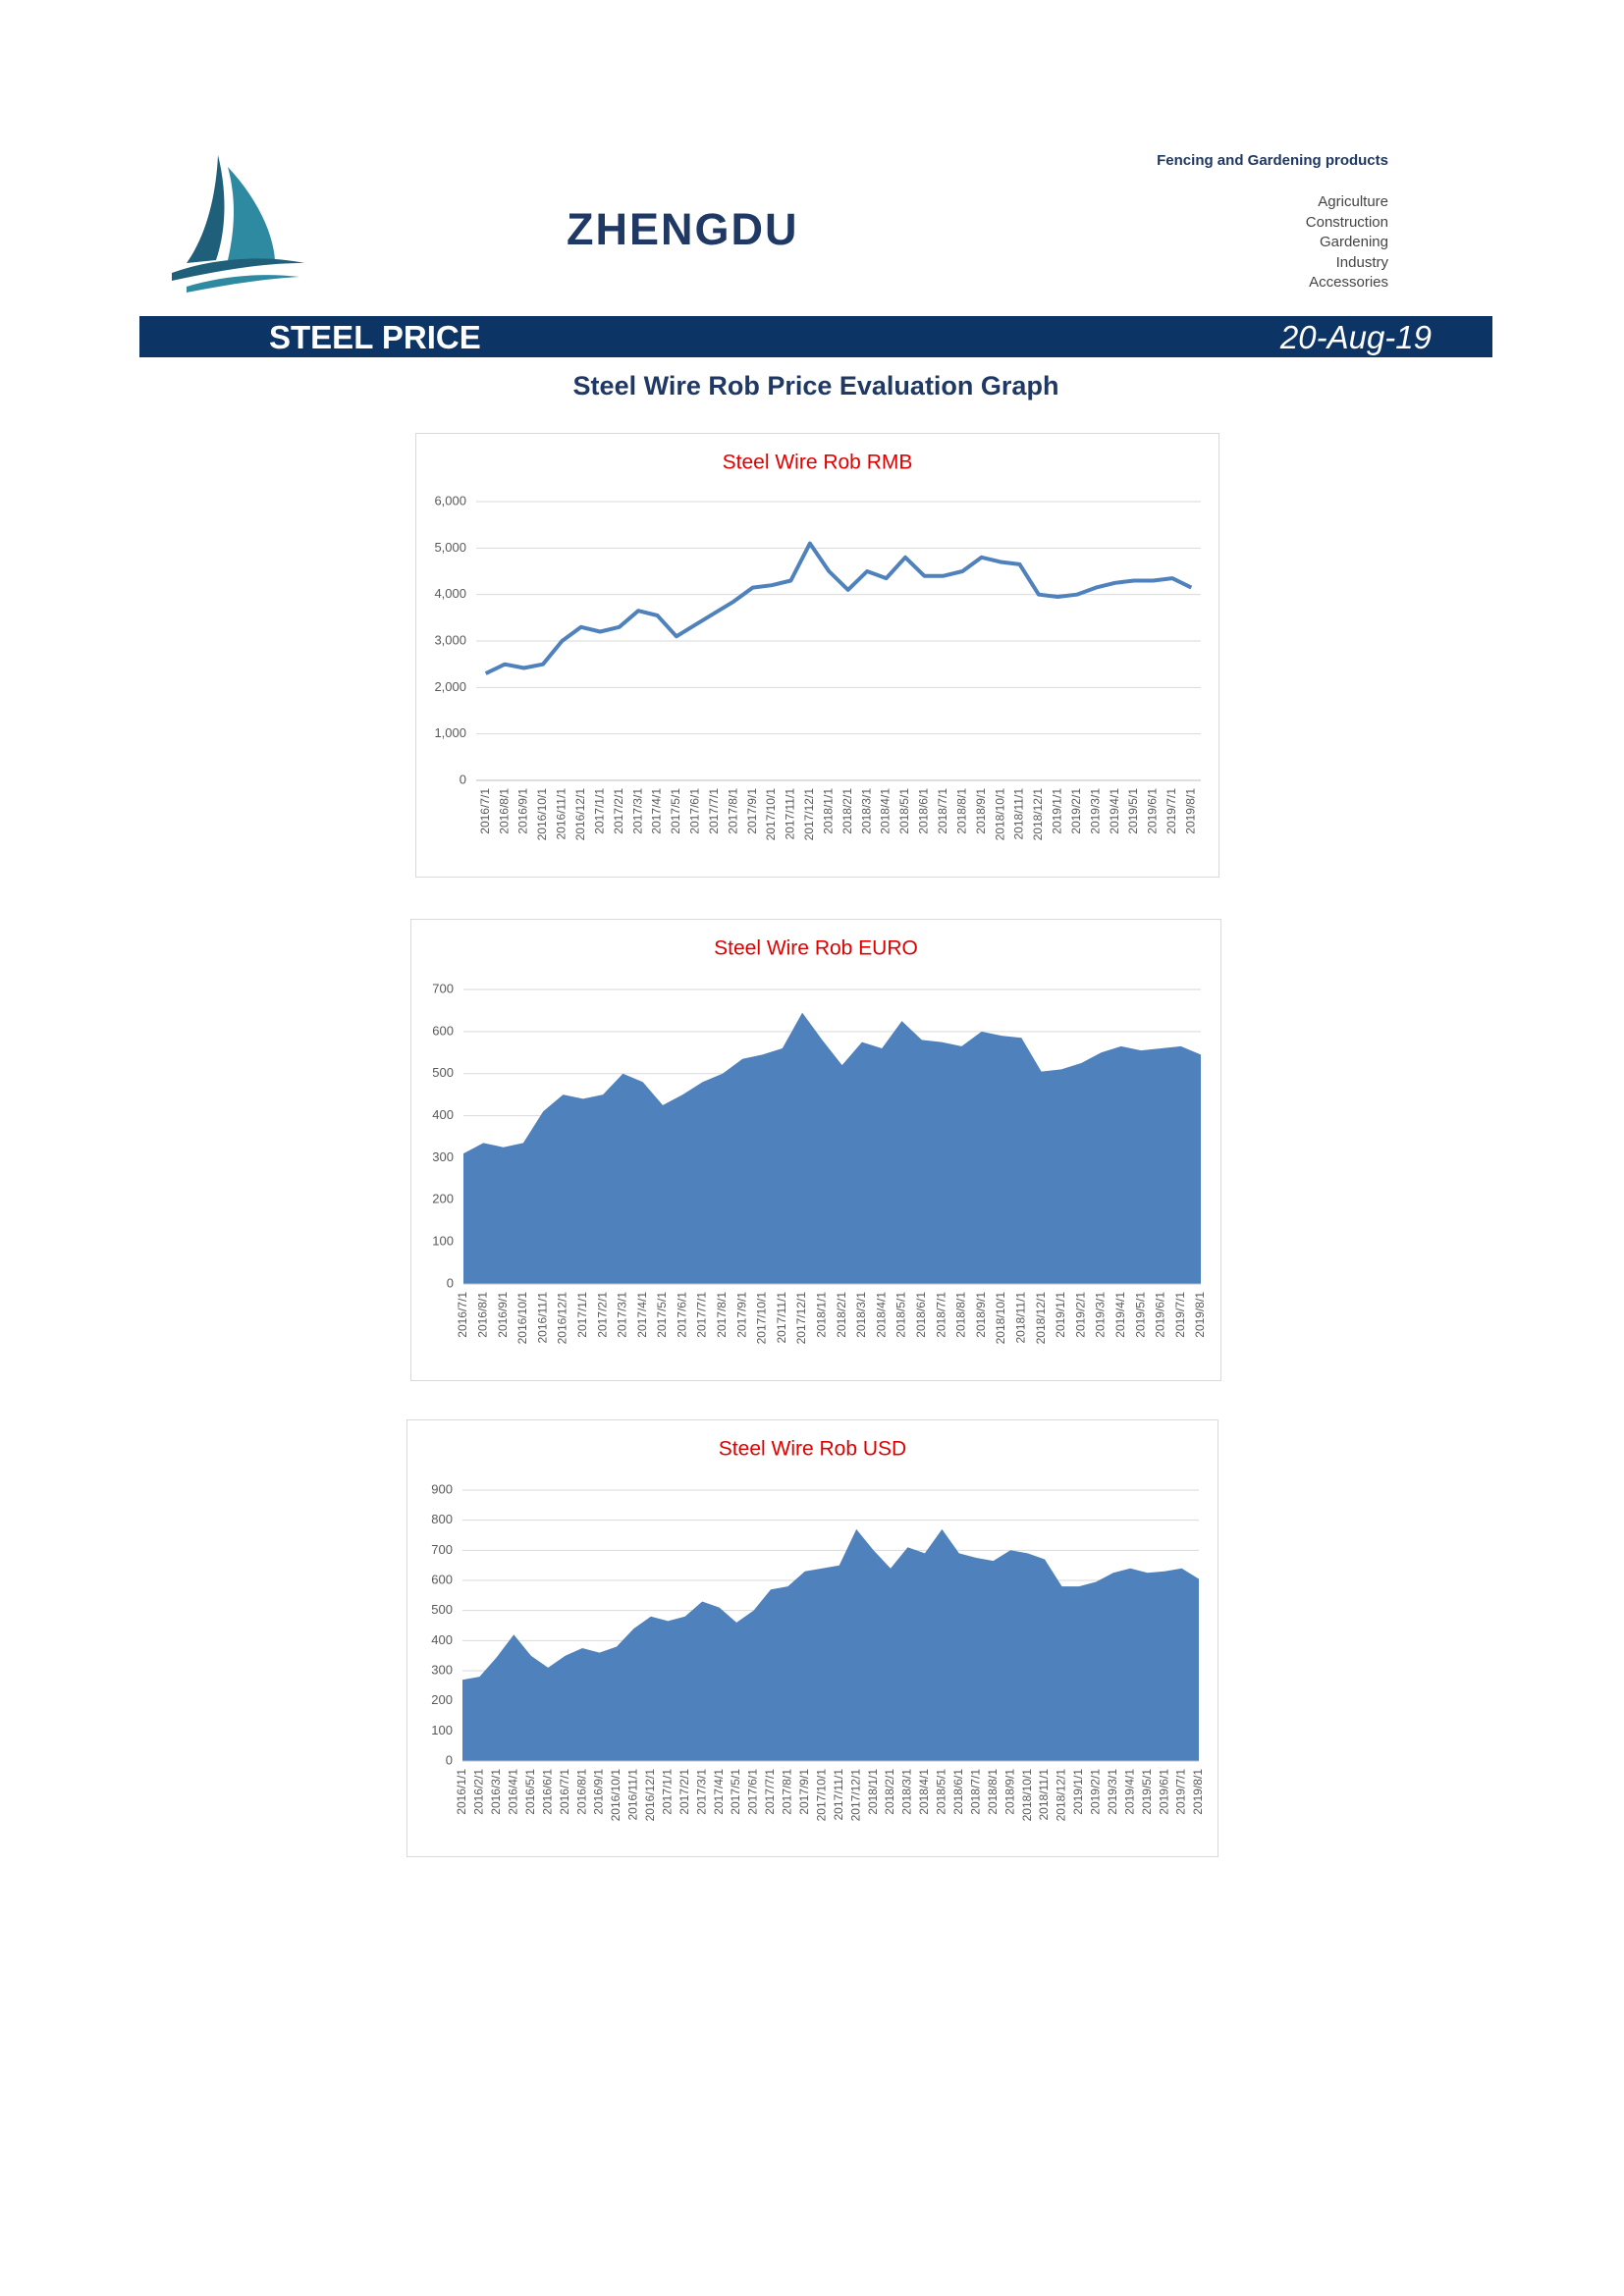  Describe the element at coordinates (1348, 283) in the screenshot. I see `sector: Accessories` at that location.